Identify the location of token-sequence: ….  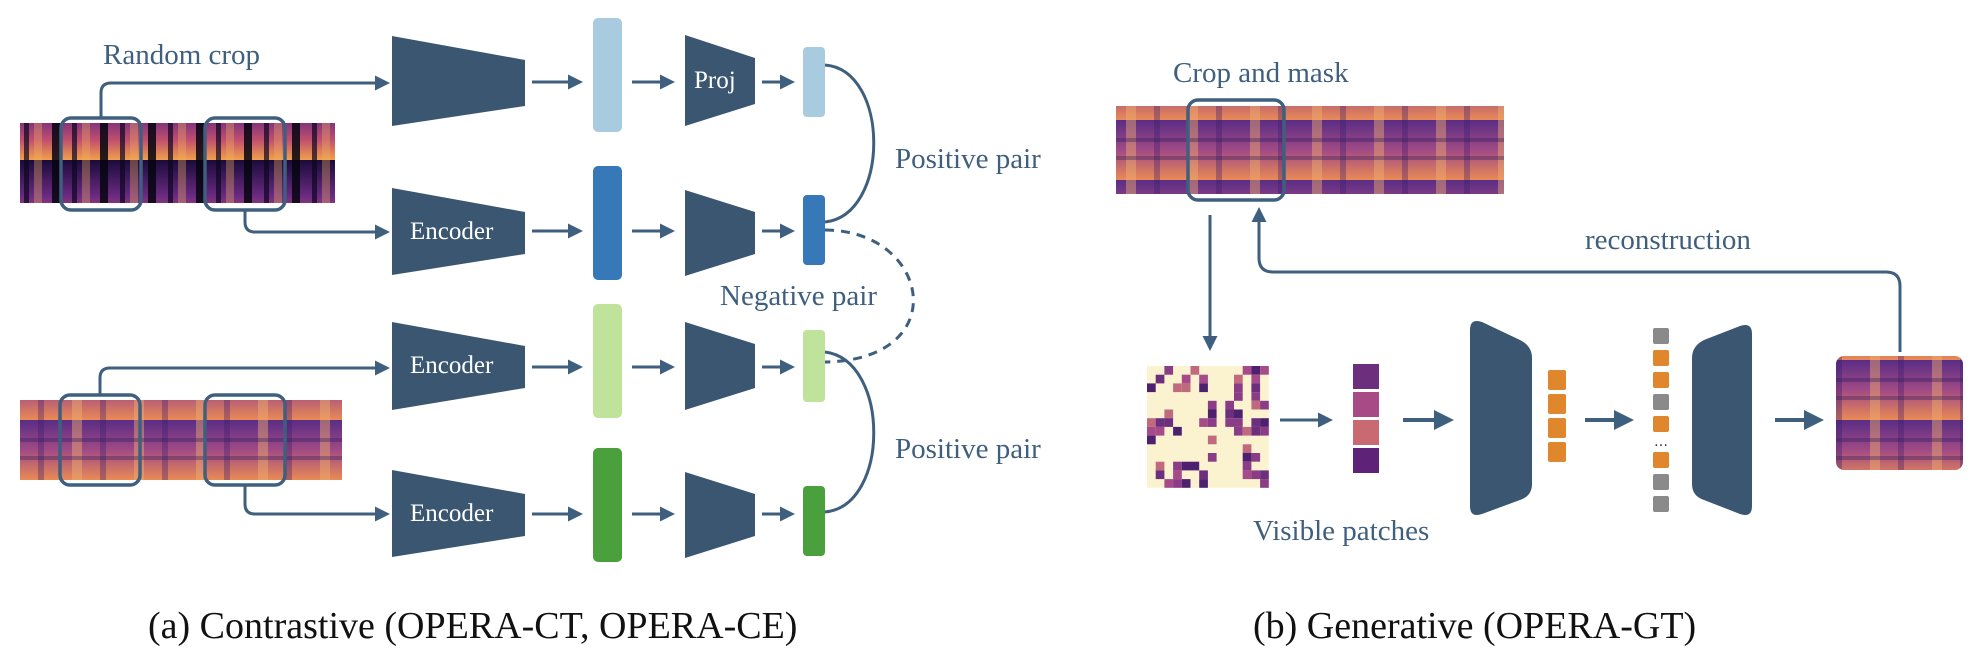
(1661, 420).